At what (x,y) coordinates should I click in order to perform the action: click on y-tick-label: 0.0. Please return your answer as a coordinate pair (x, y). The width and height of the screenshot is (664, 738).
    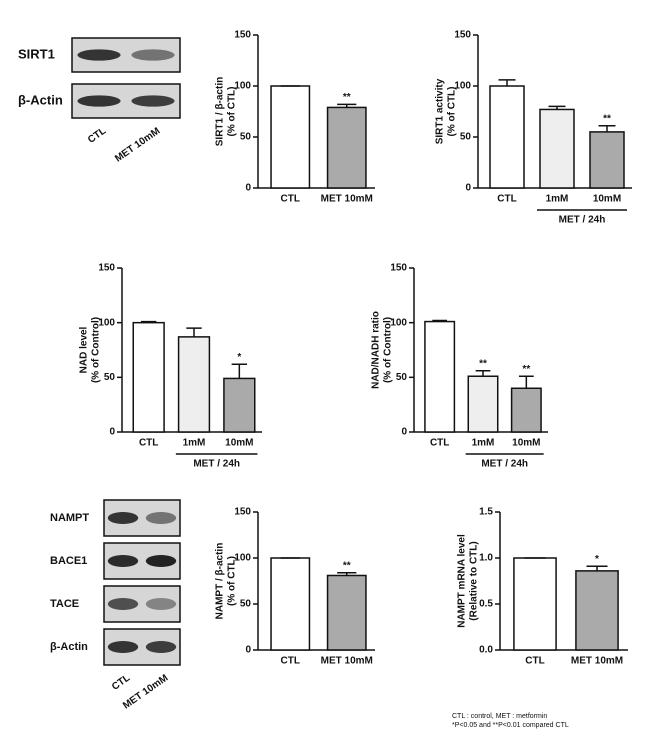
    Looking at the image, I should click on (486, 650).